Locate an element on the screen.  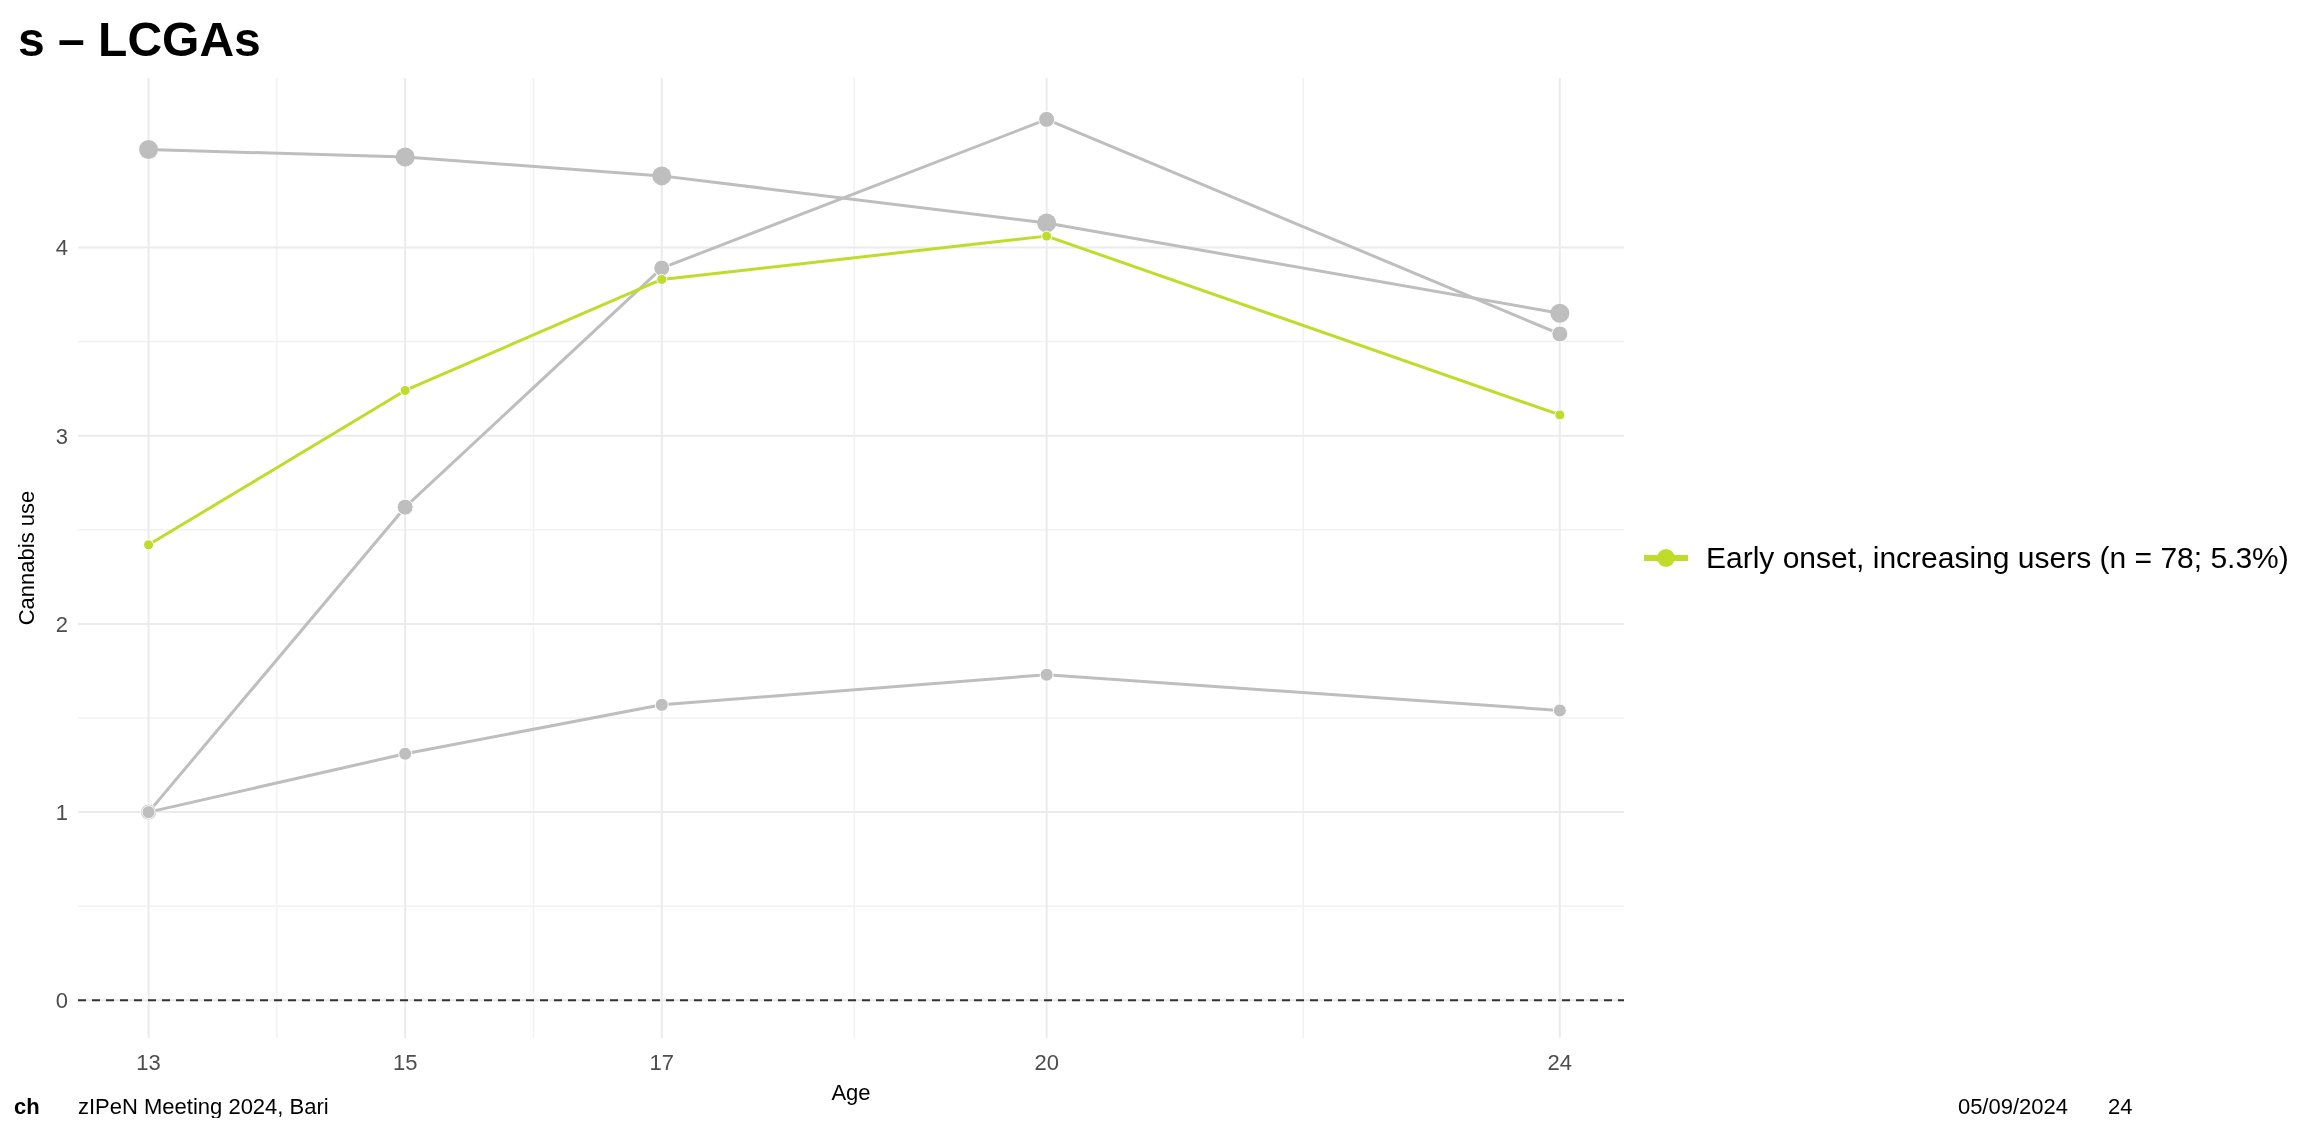
x-tick-label: 13 is located at coordinates (148, 1062).